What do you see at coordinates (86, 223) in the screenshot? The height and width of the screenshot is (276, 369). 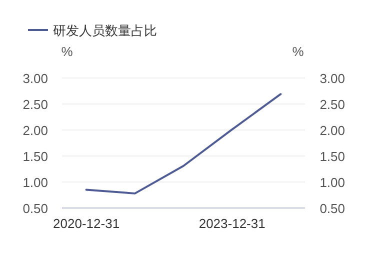 I see `x-tick-label: 2020-12-31` at bounding box center [86, 223].